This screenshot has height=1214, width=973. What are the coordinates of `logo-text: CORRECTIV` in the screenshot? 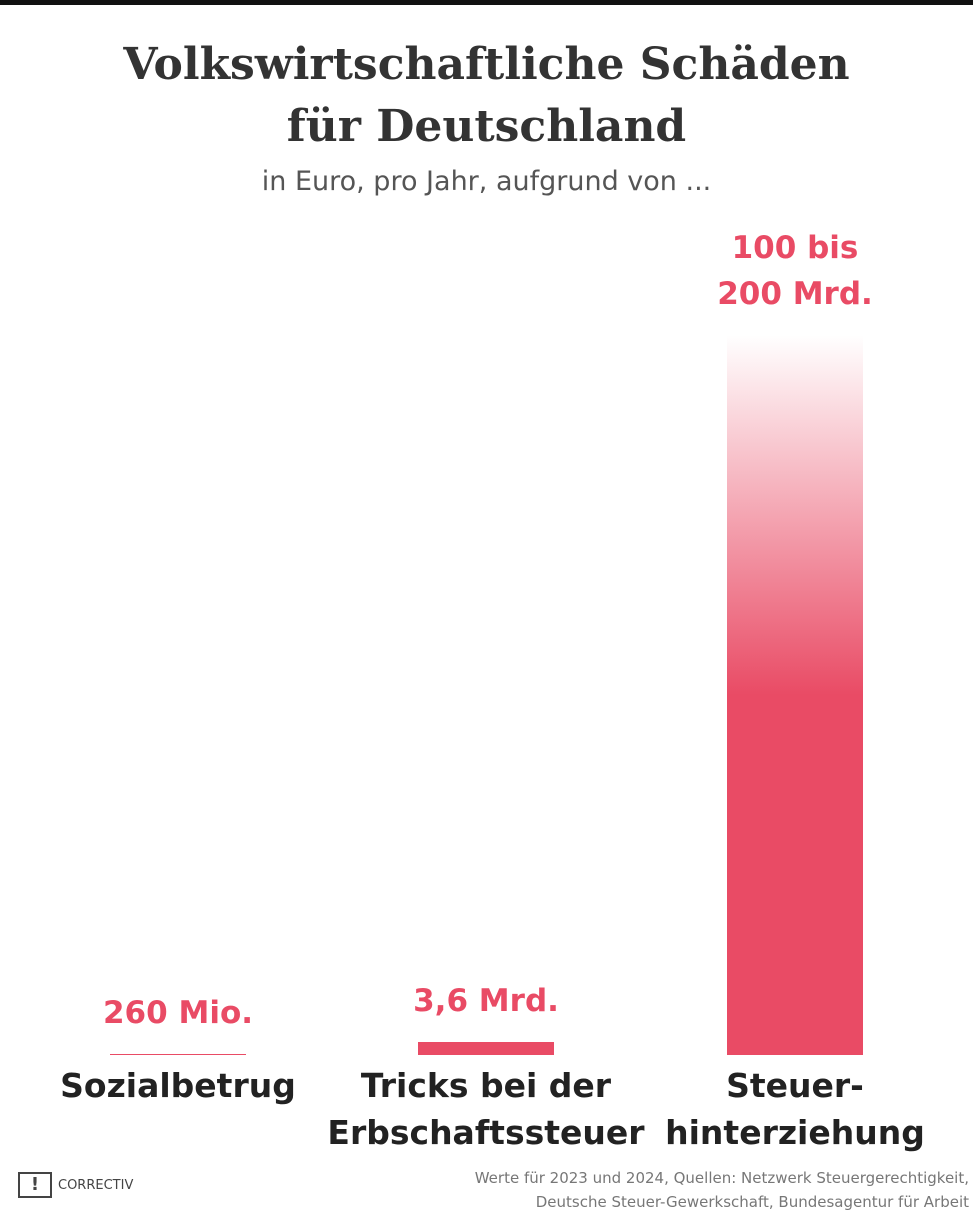 It's located at (96, 1185).